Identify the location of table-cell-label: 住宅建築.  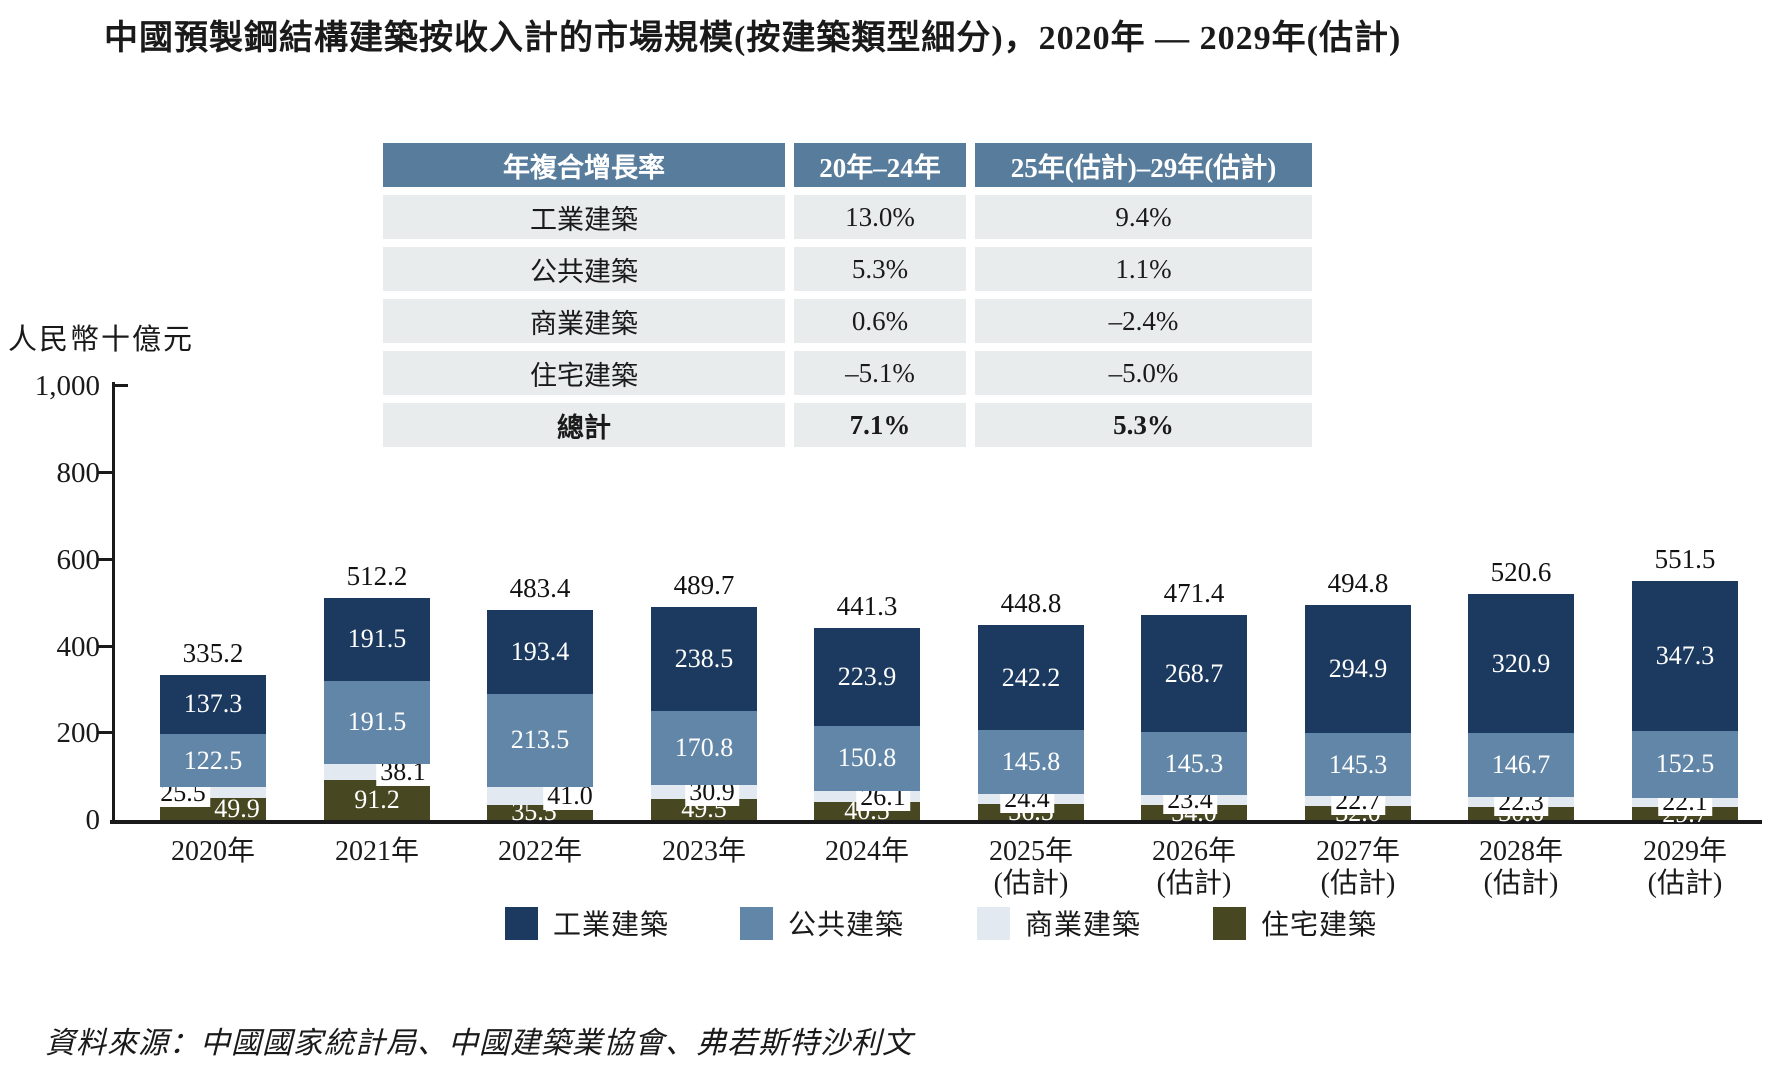
(584, 373).